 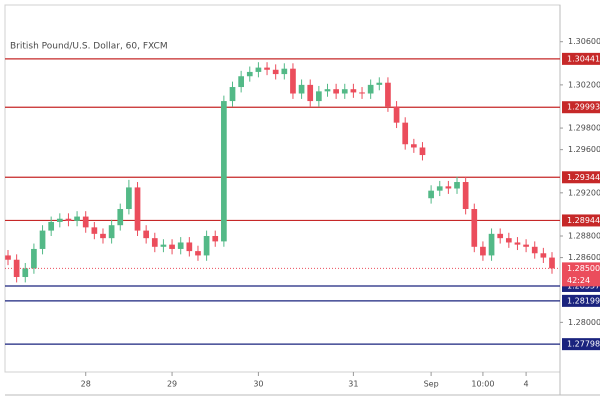 I want to click on level-label: 1.29993, so click(x=583, y=107).